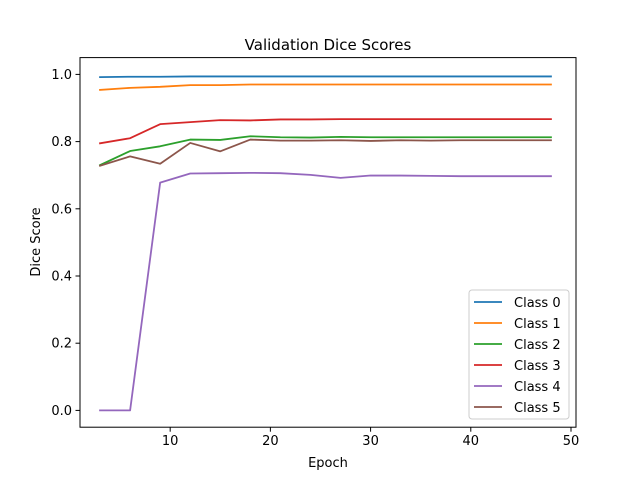 This screenshot has height=480, width=640. What do you see at coordinates (61, 209) in the screenshot?
I see `y-tick-label-0.6: 0.6` at bounding box center [61, 209].